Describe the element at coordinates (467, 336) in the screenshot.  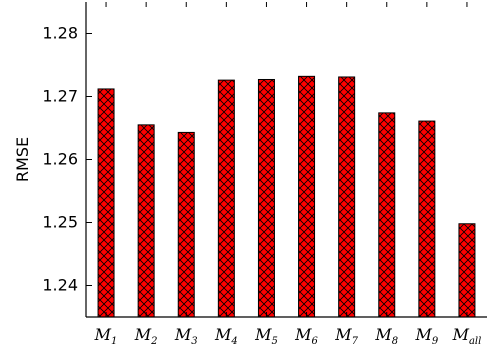
I see `x-tick-label: Mall` at that location.